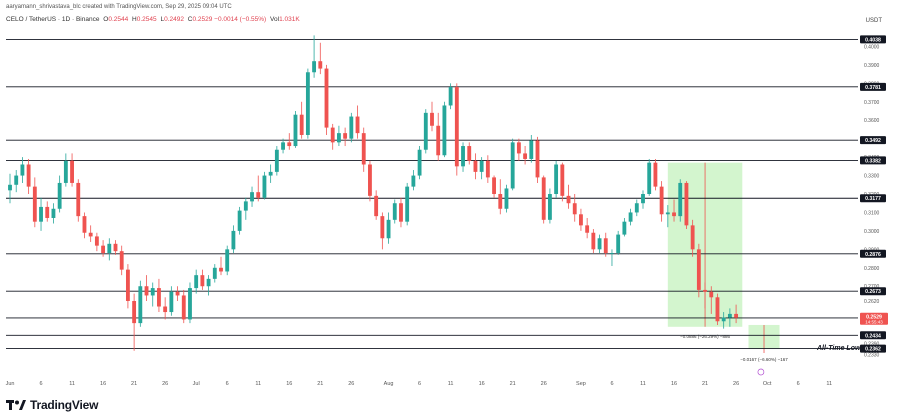  Describe the element at coordinates (873, 255) in the screenshot. I see `level-tag-label: 0.2876` at that location.